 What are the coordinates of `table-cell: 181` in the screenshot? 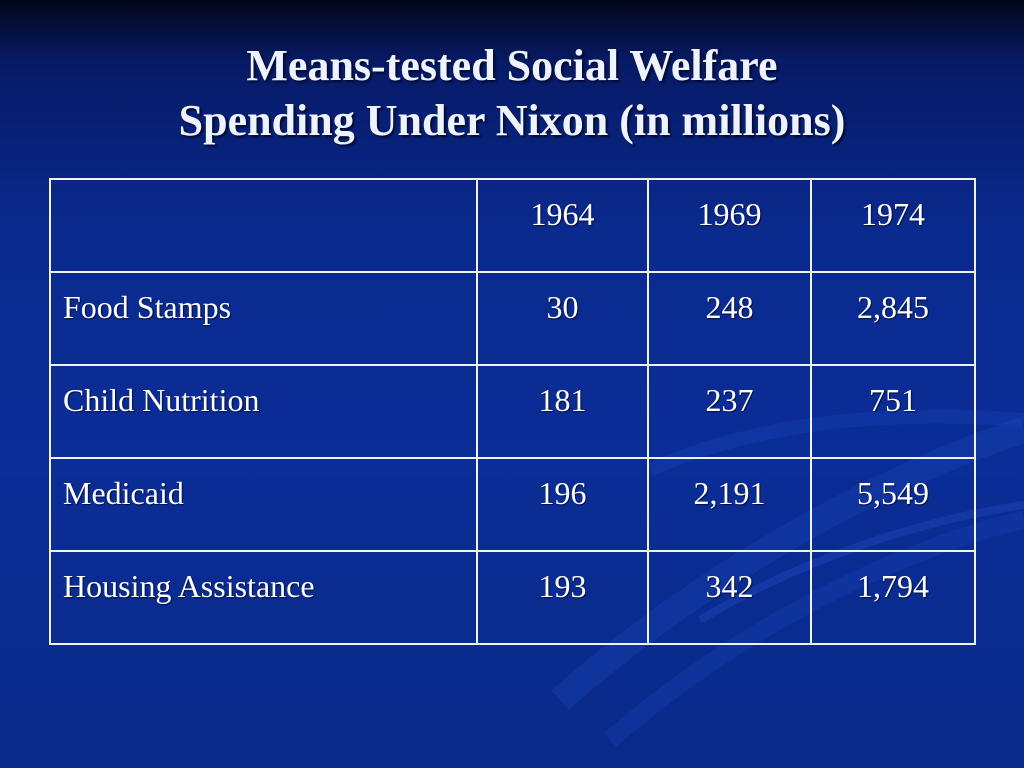 It's located at (562, 411).